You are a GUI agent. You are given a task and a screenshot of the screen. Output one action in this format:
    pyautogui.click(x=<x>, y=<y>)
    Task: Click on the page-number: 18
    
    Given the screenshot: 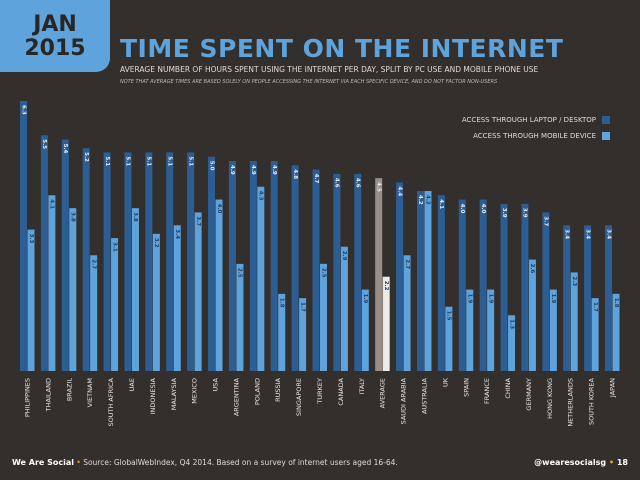 What is the action you would take?
    pyautogui.click(x=622, y=462)
    